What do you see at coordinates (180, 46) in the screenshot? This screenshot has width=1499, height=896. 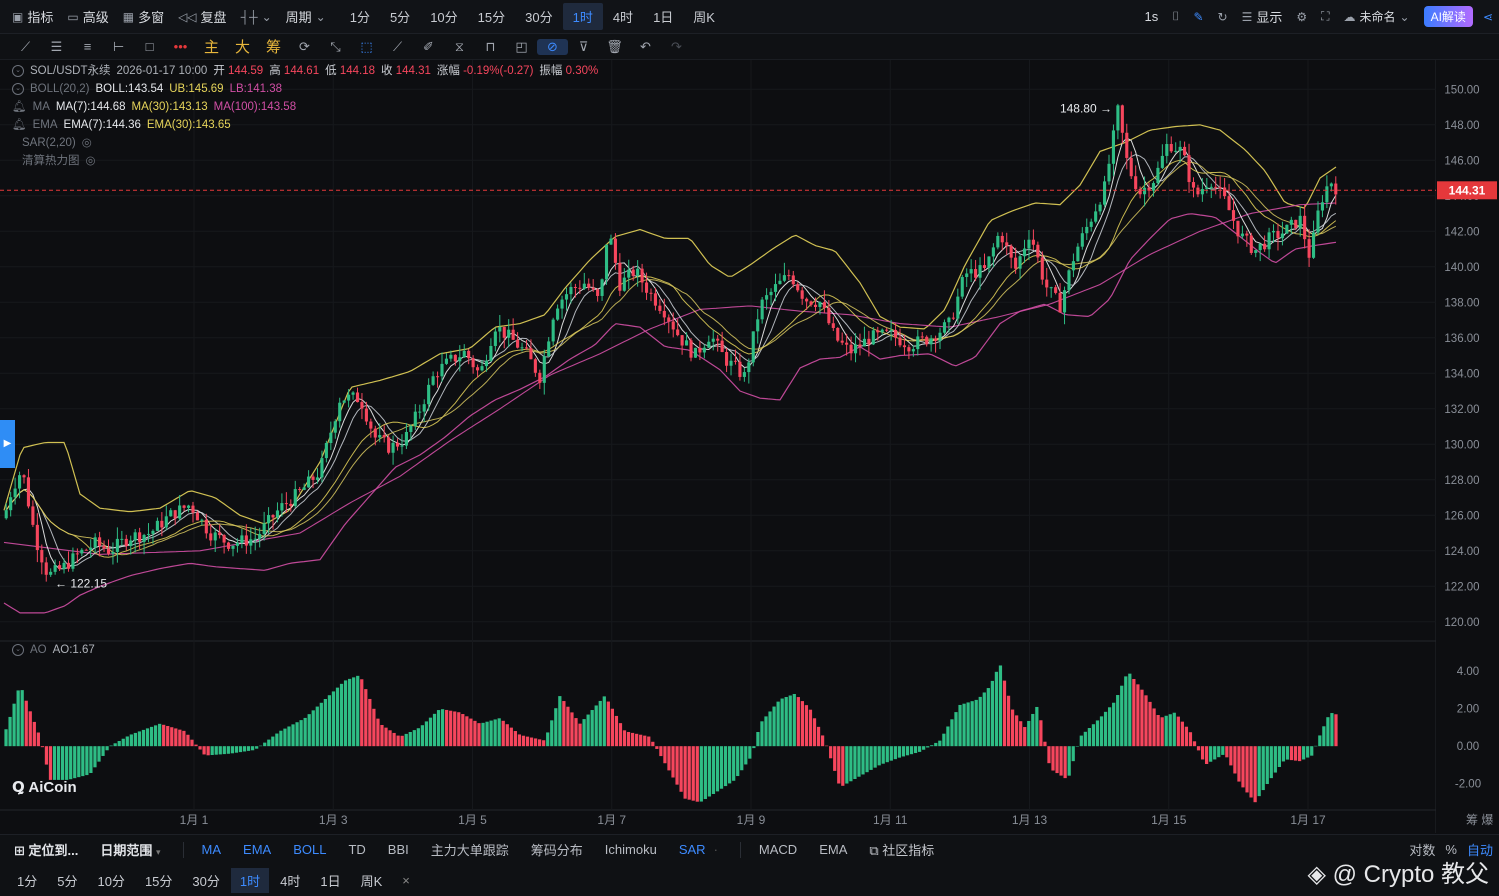 I see `more-tools-icon: •••` at bounding box center [180, 46].